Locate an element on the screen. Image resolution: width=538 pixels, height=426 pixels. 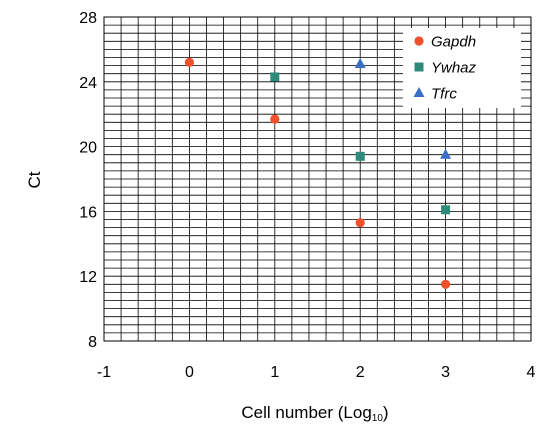
legend-marker-gapdh is located at coordinates (419, 41).